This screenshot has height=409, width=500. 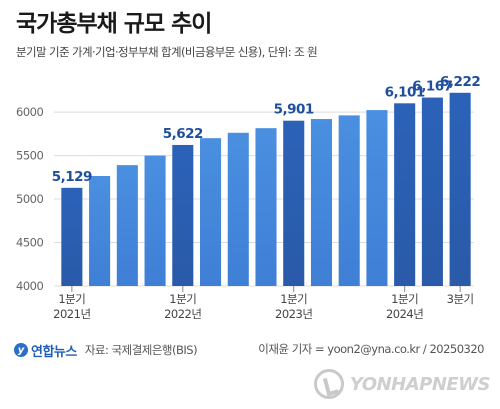 I want to click on bar-2022-Q2, so click(x=210, y=212).